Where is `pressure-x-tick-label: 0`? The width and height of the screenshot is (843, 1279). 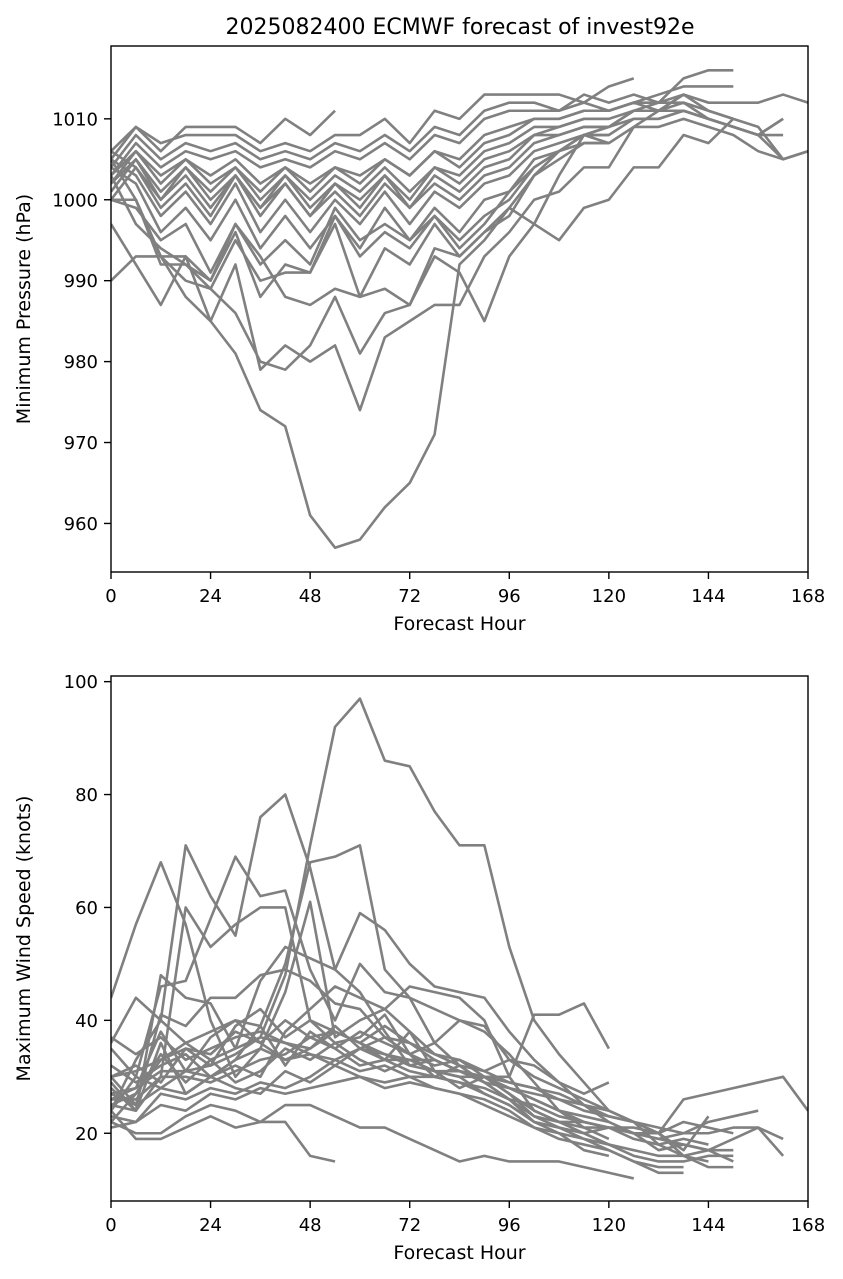
pressure-x-tick-label: 0 is located at coordinates (110, 596).